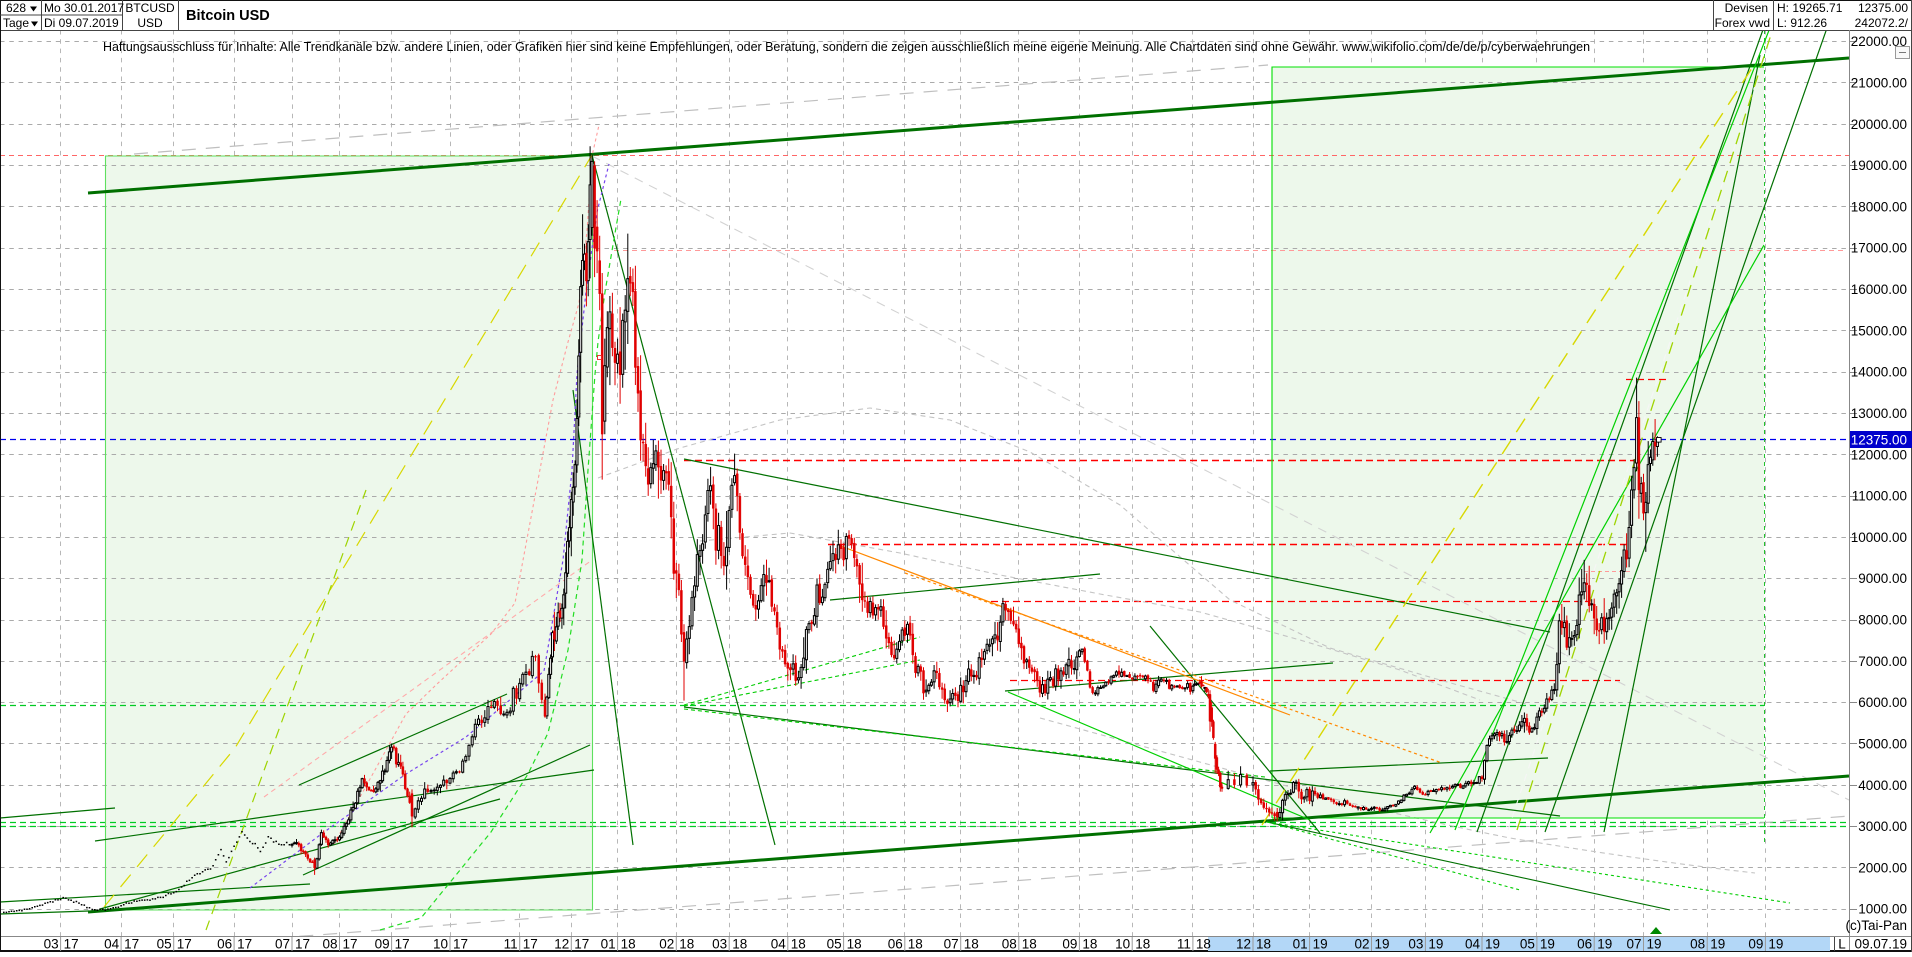 This screenshot has height=957, width=1912. I want to click on svg-text: Bitcoin USD, so click(228, 16).